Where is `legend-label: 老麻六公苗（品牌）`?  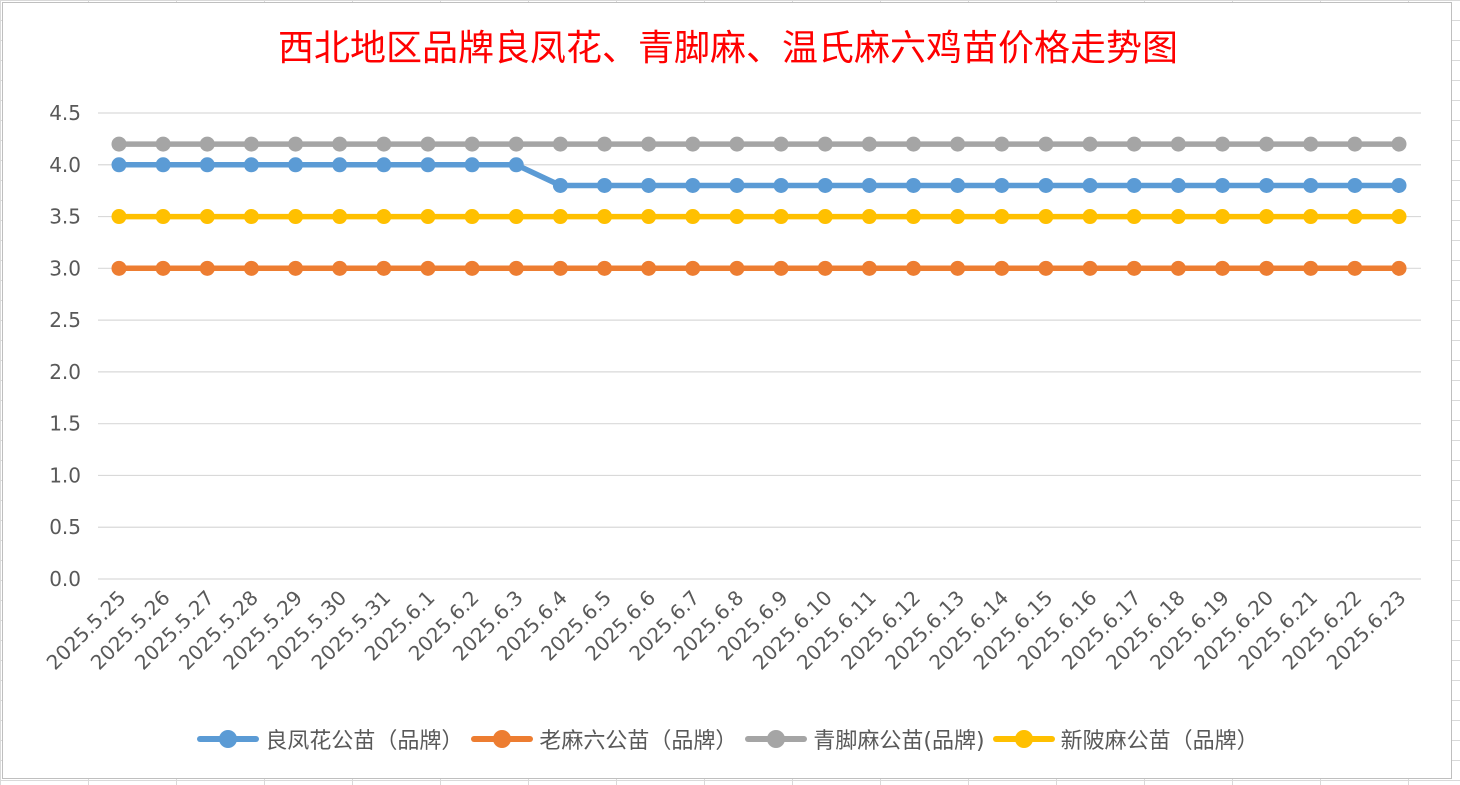
legend-label: 老麻六公苗（品牌） is located at coordinates (638, 741).